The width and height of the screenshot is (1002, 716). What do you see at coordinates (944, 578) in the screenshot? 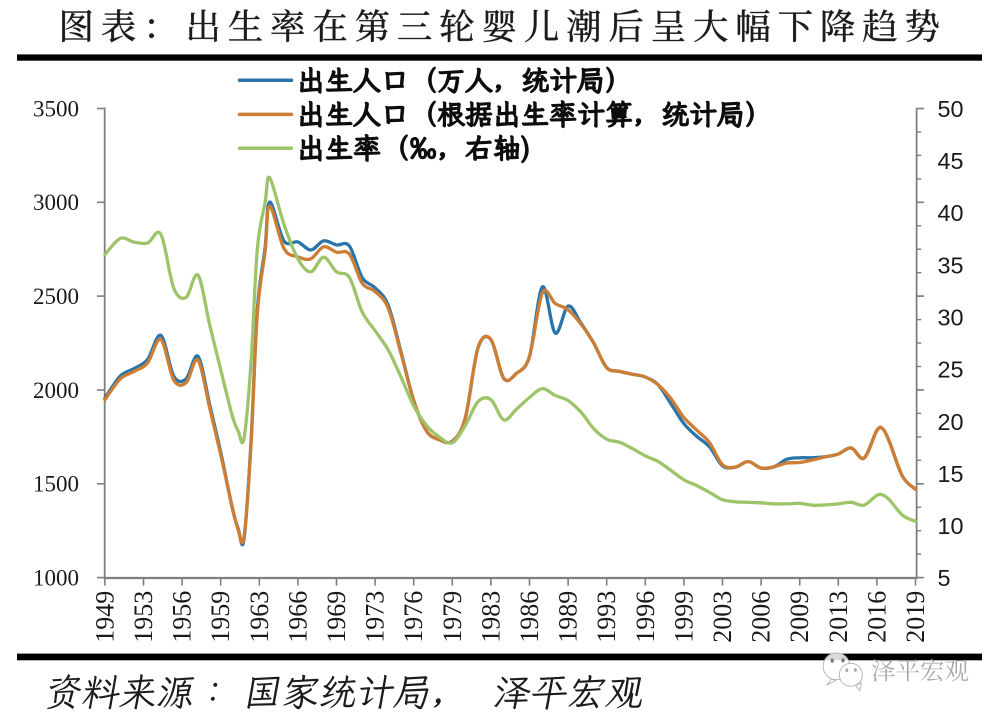
I see `svg-text: 5` at bounding box center [944, 578].